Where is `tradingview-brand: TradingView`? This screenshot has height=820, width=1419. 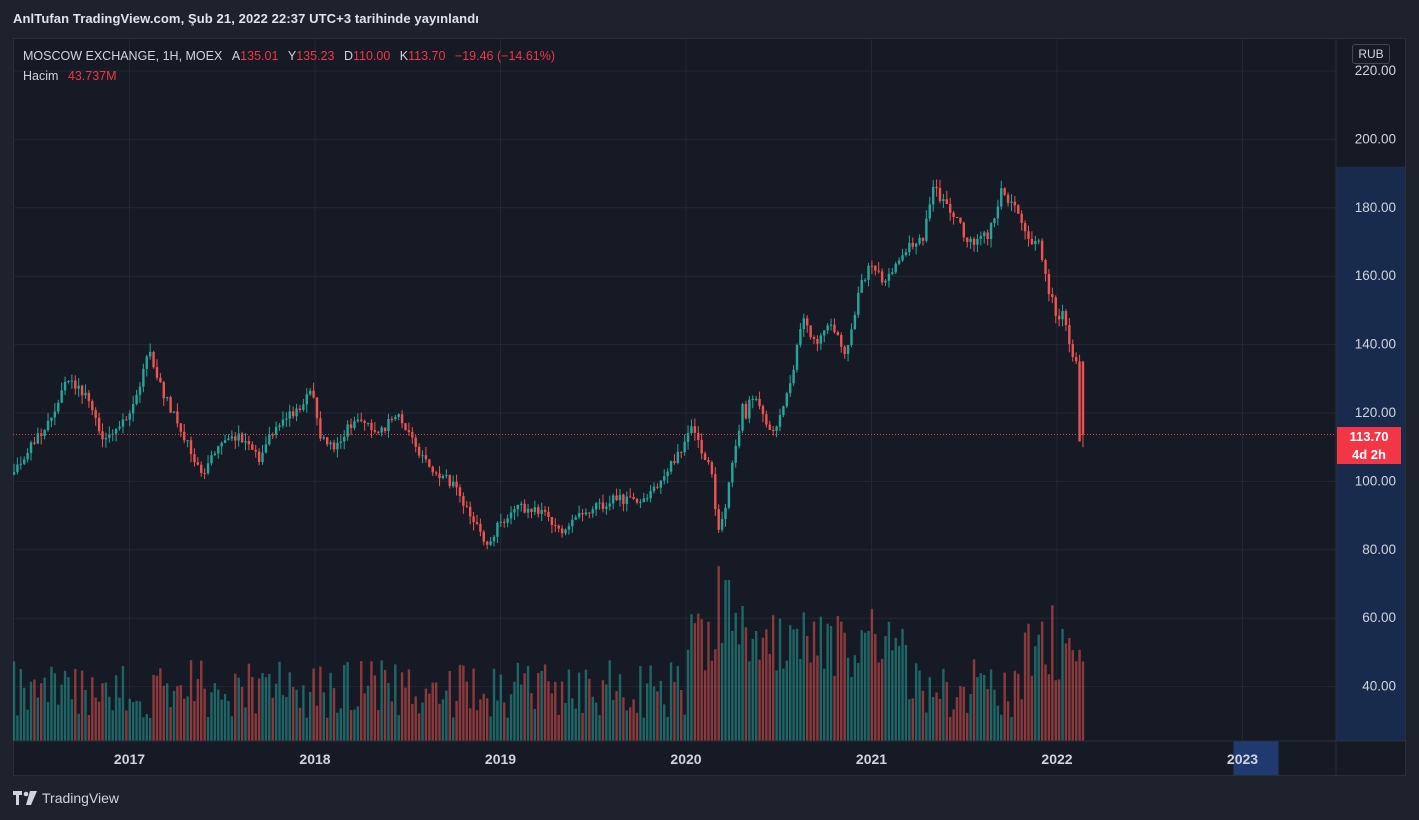
tradingview-brand: TradingView is located at coordinates (81, 798).